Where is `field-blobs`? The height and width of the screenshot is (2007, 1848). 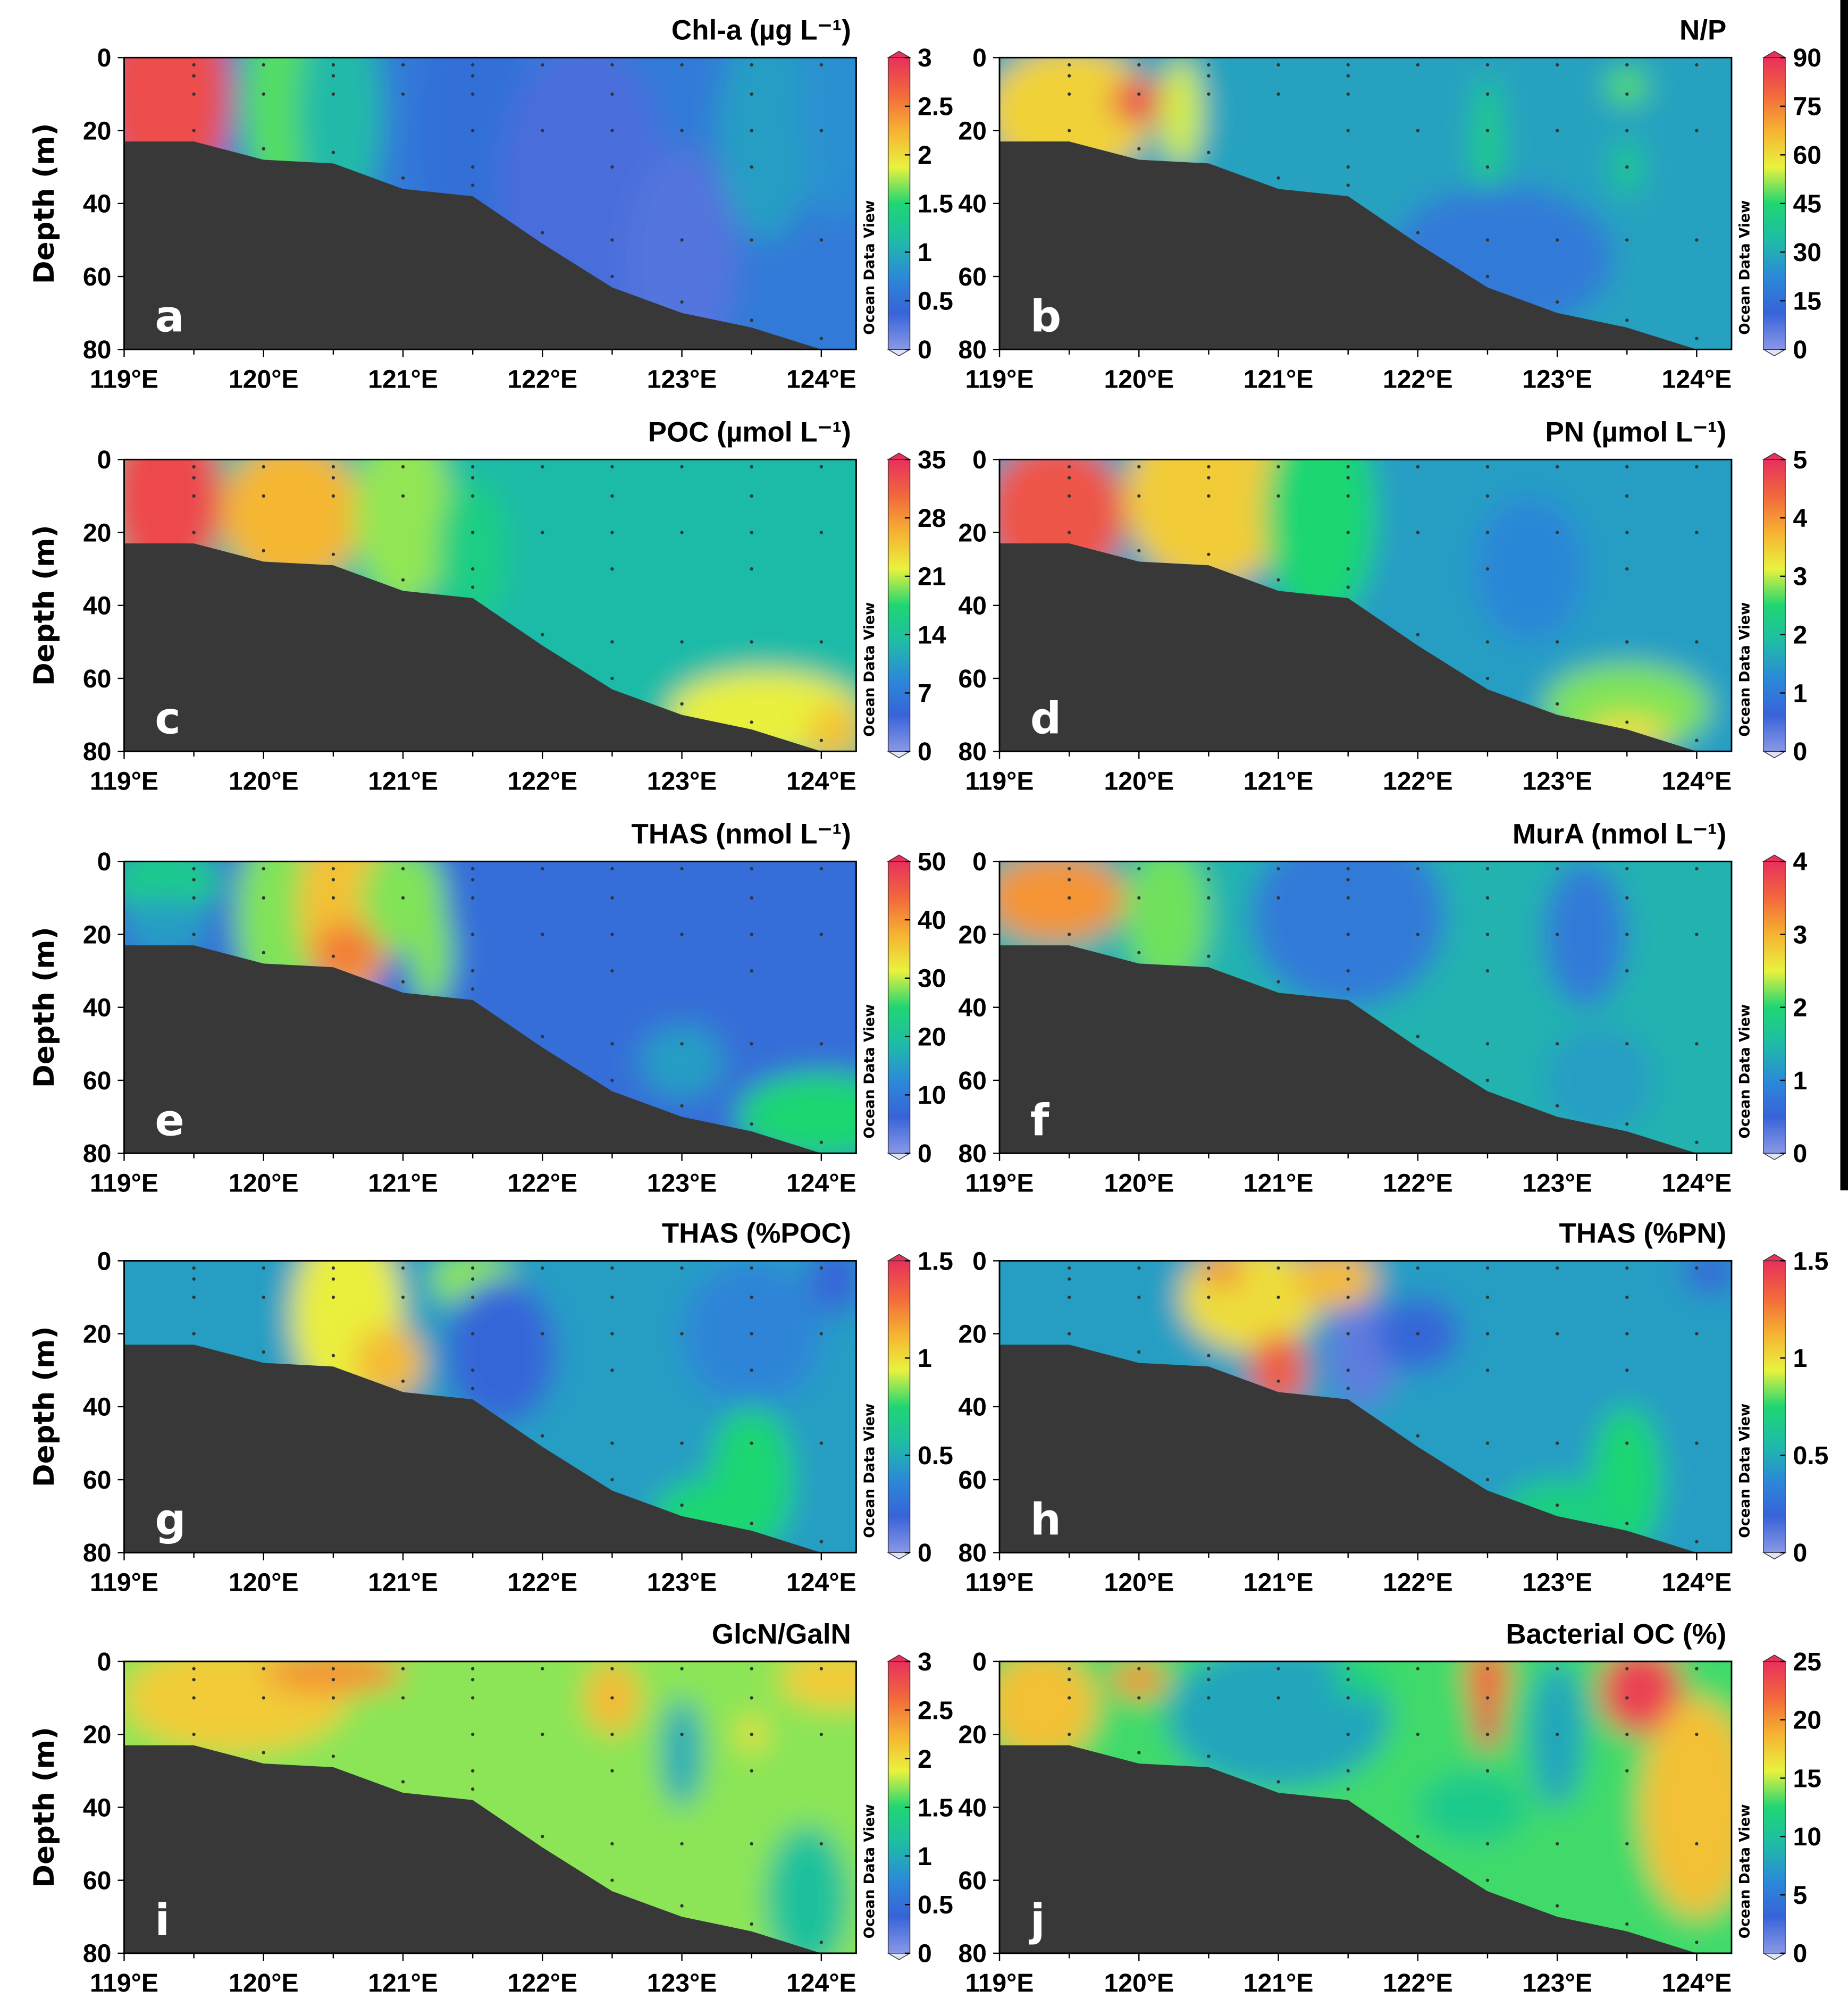 field-blobs is located at coordinates (490, 203).